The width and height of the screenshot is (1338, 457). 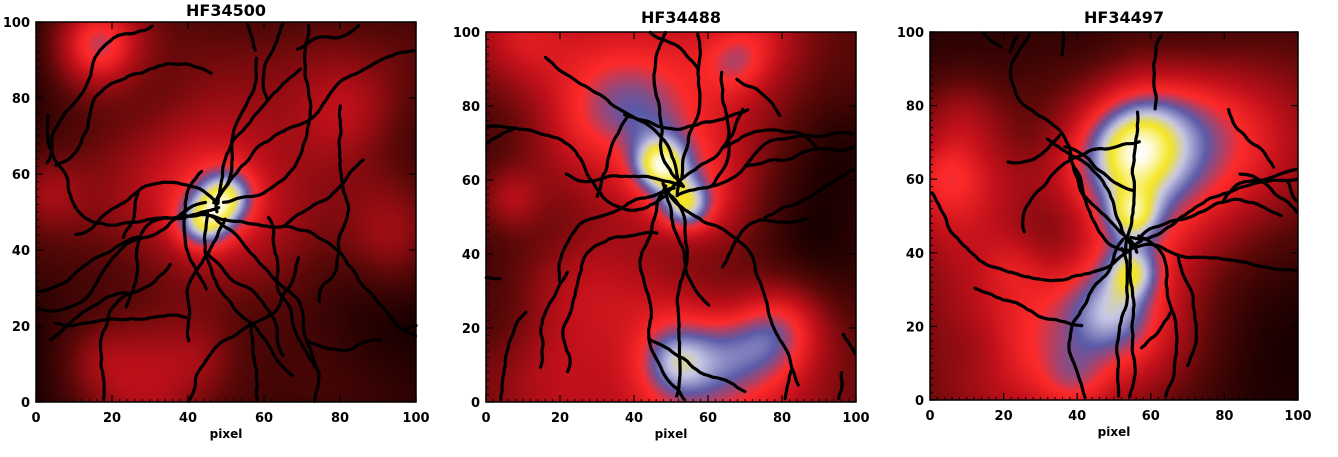 I want to click on y-tick-label: 0, so click(x=25, y=403).